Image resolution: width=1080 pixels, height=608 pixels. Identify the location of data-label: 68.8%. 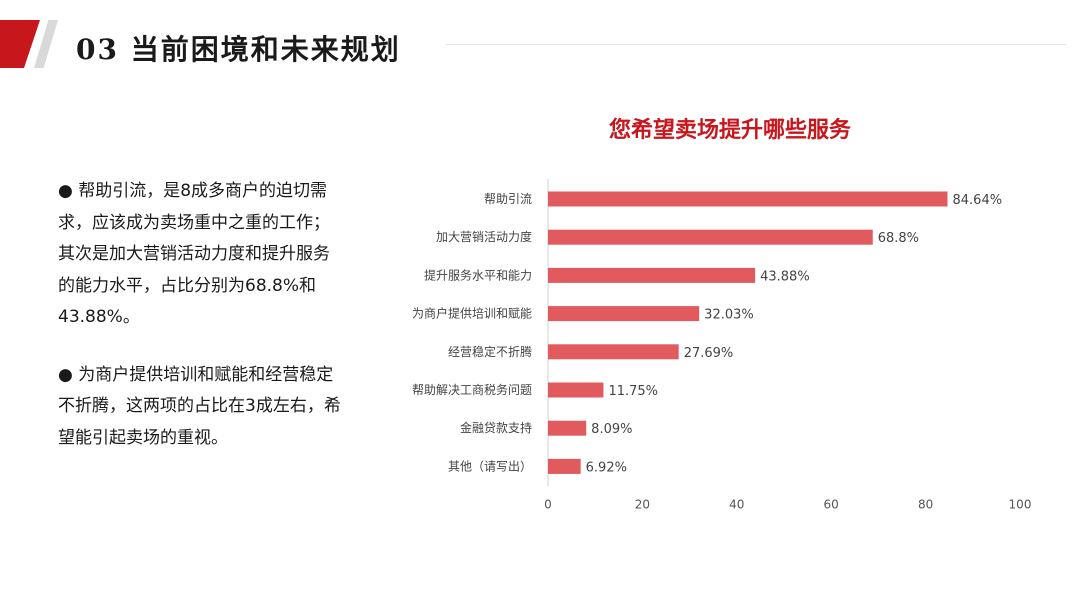
(898, 238).